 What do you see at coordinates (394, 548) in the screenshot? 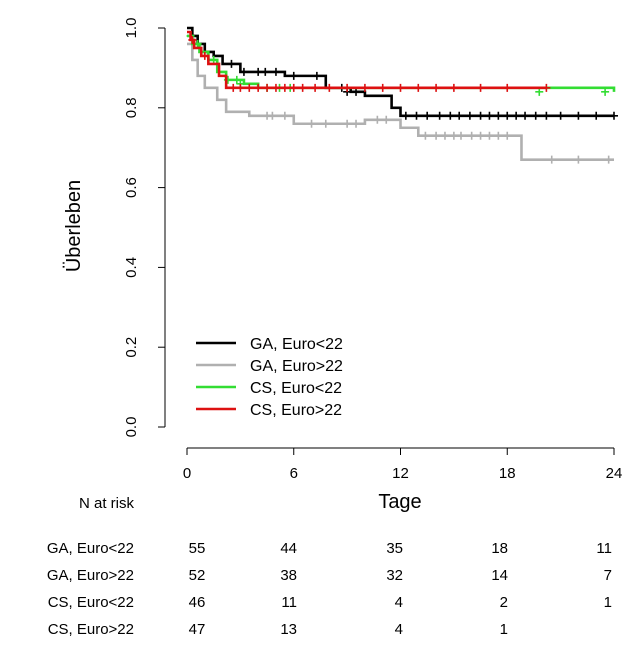
I see `risk-value: 35` at bounding box center [394, 548].